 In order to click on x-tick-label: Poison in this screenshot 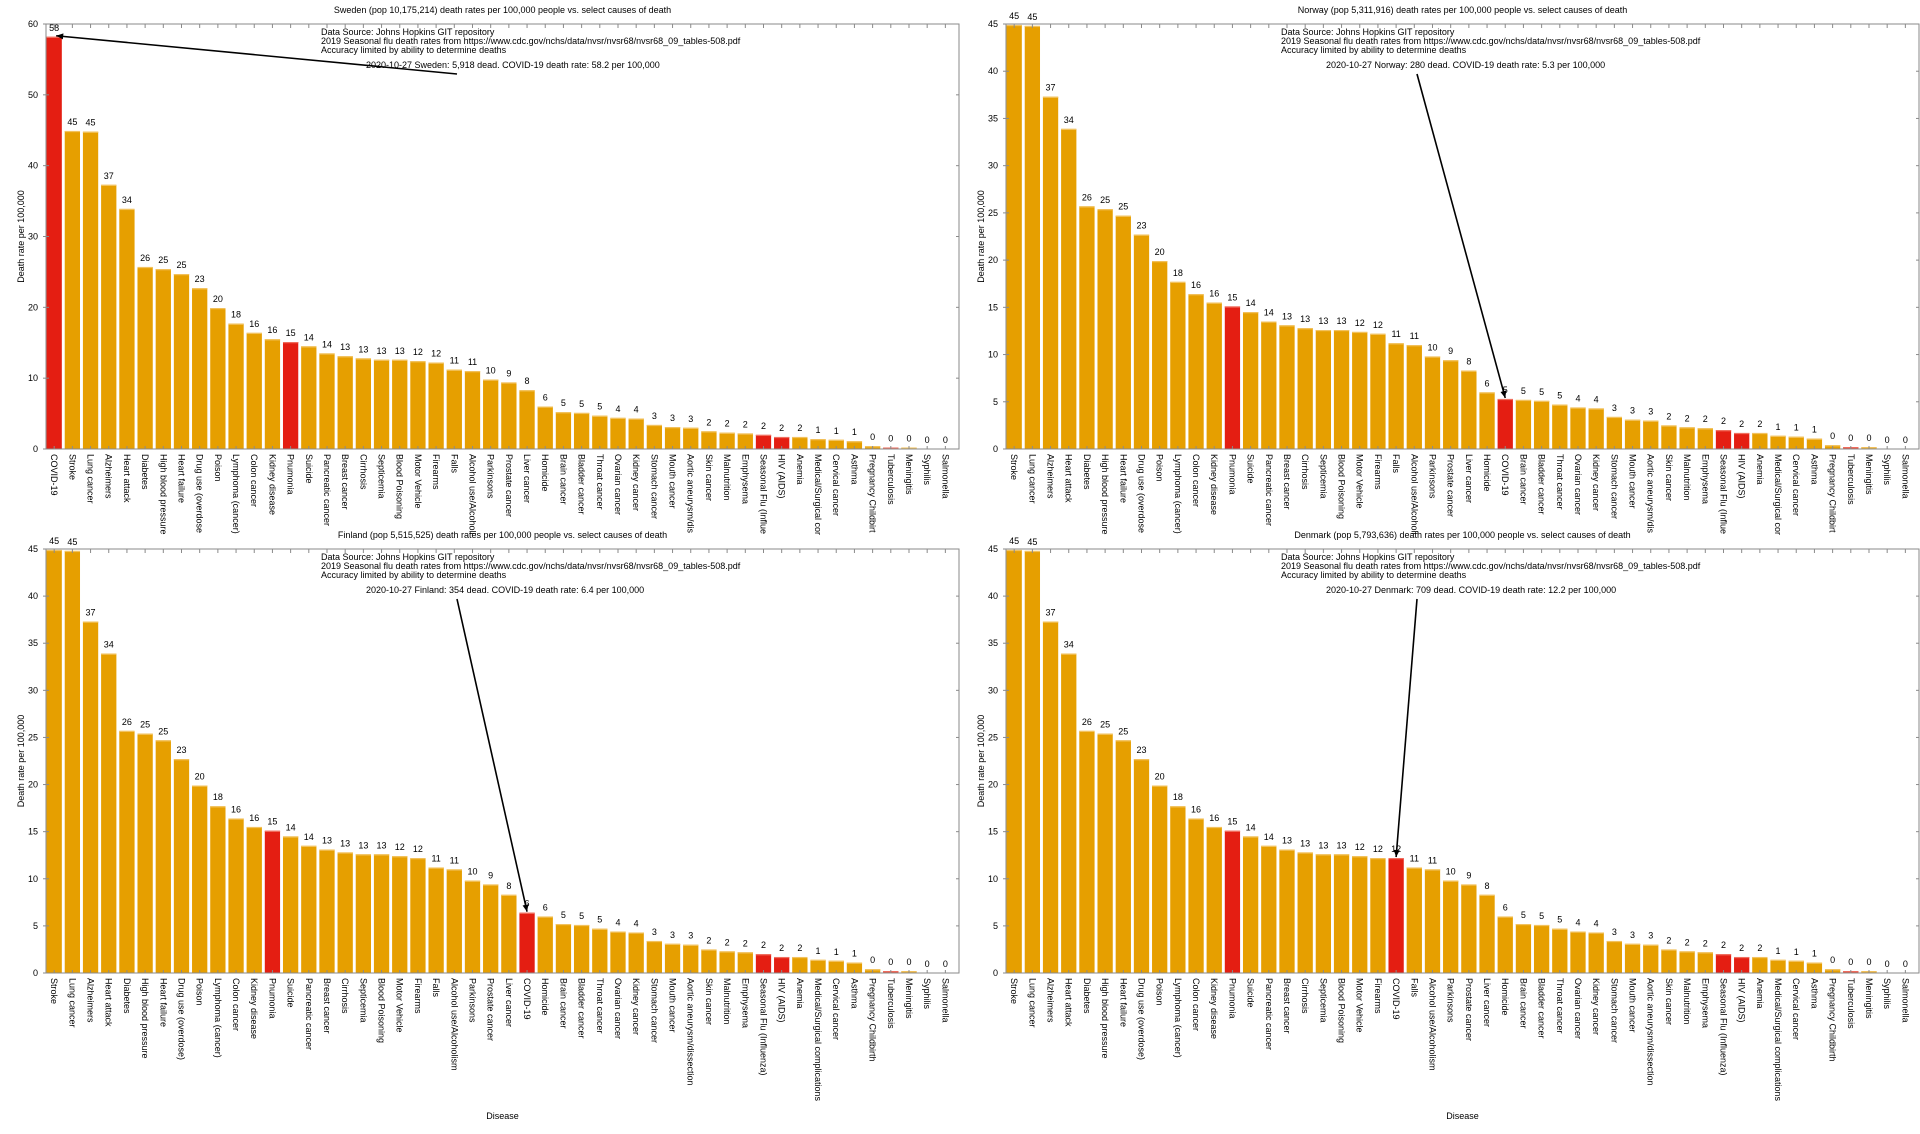, I will do `click(218, 468)`.